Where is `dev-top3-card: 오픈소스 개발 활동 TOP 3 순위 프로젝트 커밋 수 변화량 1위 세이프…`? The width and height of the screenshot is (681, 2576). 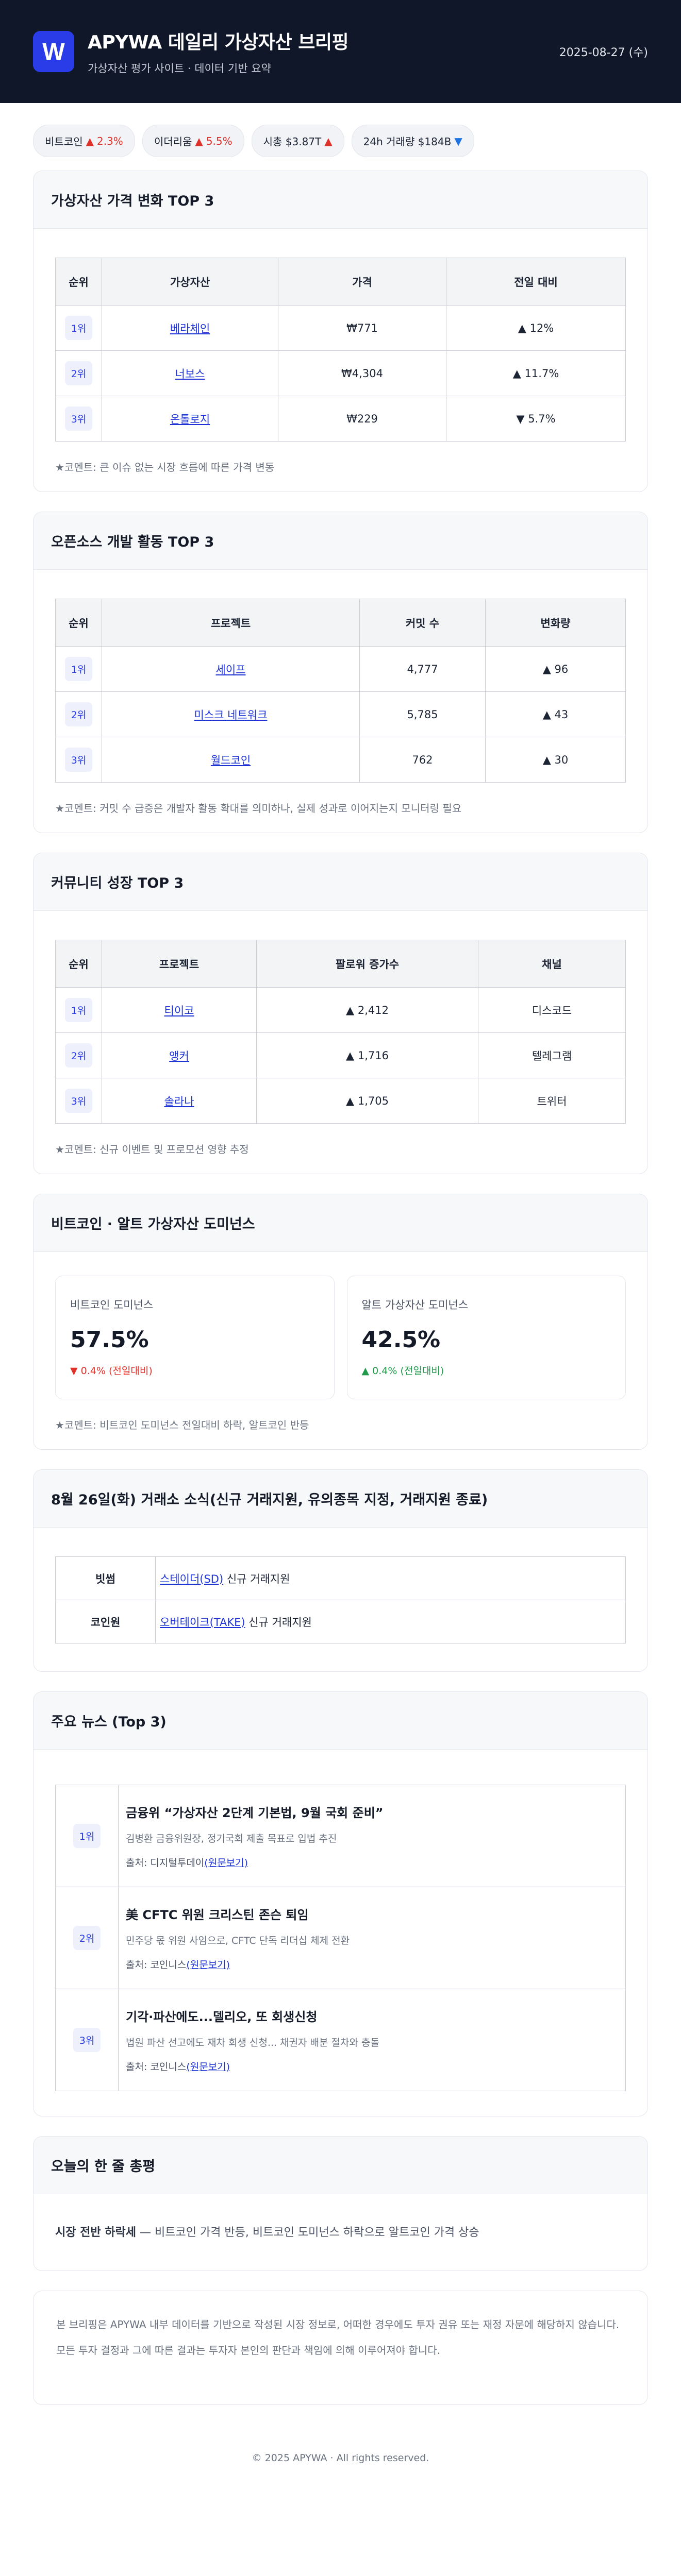 dev-top3-card: 오픈소스 개발 활동 TOP 3 순위 프로젝트 커밋 수 변화량 1위 세이프… is located at coordinates (340, 672).